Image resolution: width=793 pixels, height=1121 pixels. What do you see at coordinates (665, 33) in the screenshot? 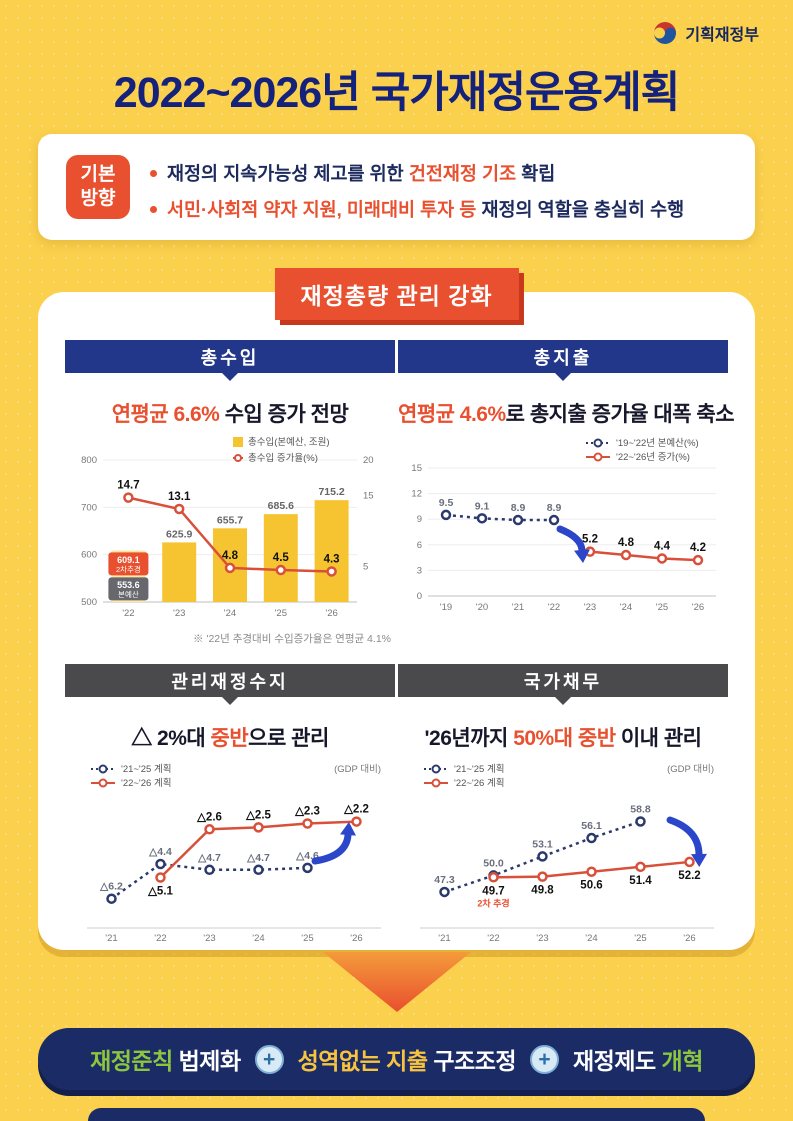
I see `moef-logo-icon` at bounding box center [665, 33].